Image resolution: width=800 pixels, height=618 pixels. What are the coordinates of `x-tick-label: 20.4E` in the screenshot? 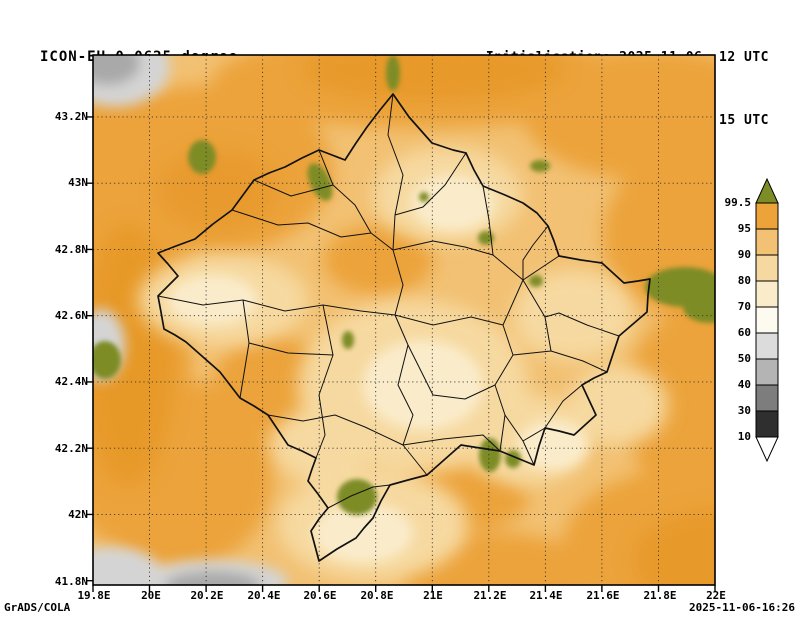 It's located at (264, 595).